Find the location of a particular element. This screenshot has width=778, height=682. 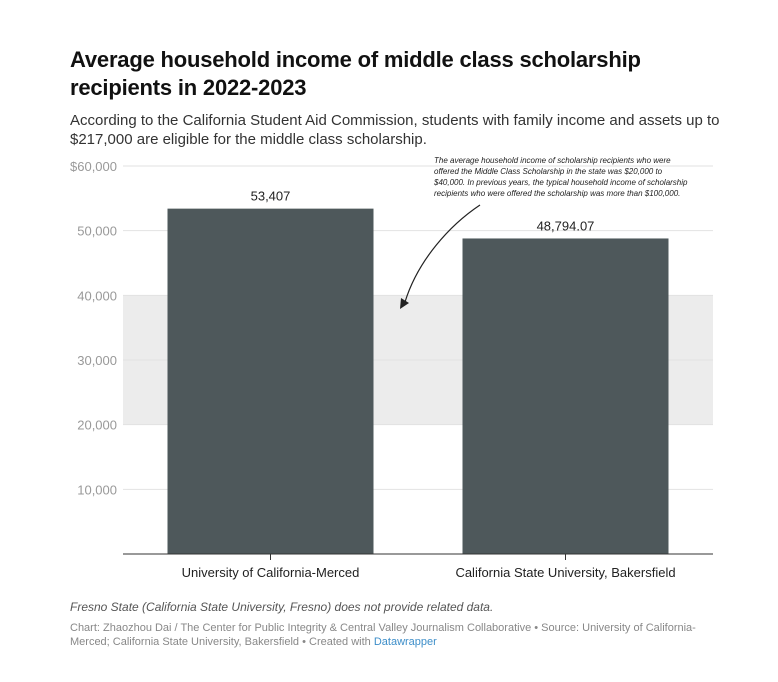

y-tick-label: 10,000 is located at coordinates (97, 489).